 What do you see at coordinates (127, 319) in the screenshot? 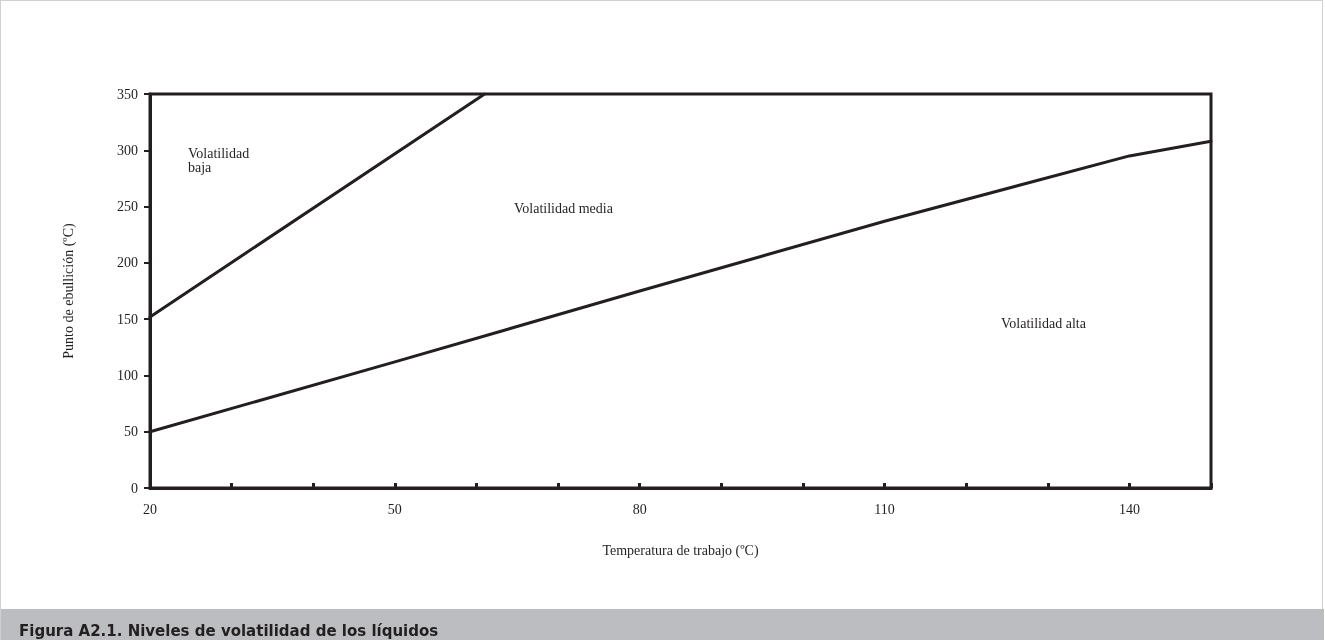
I see `y-tick-label: 150` at bounding box center [127, 319].